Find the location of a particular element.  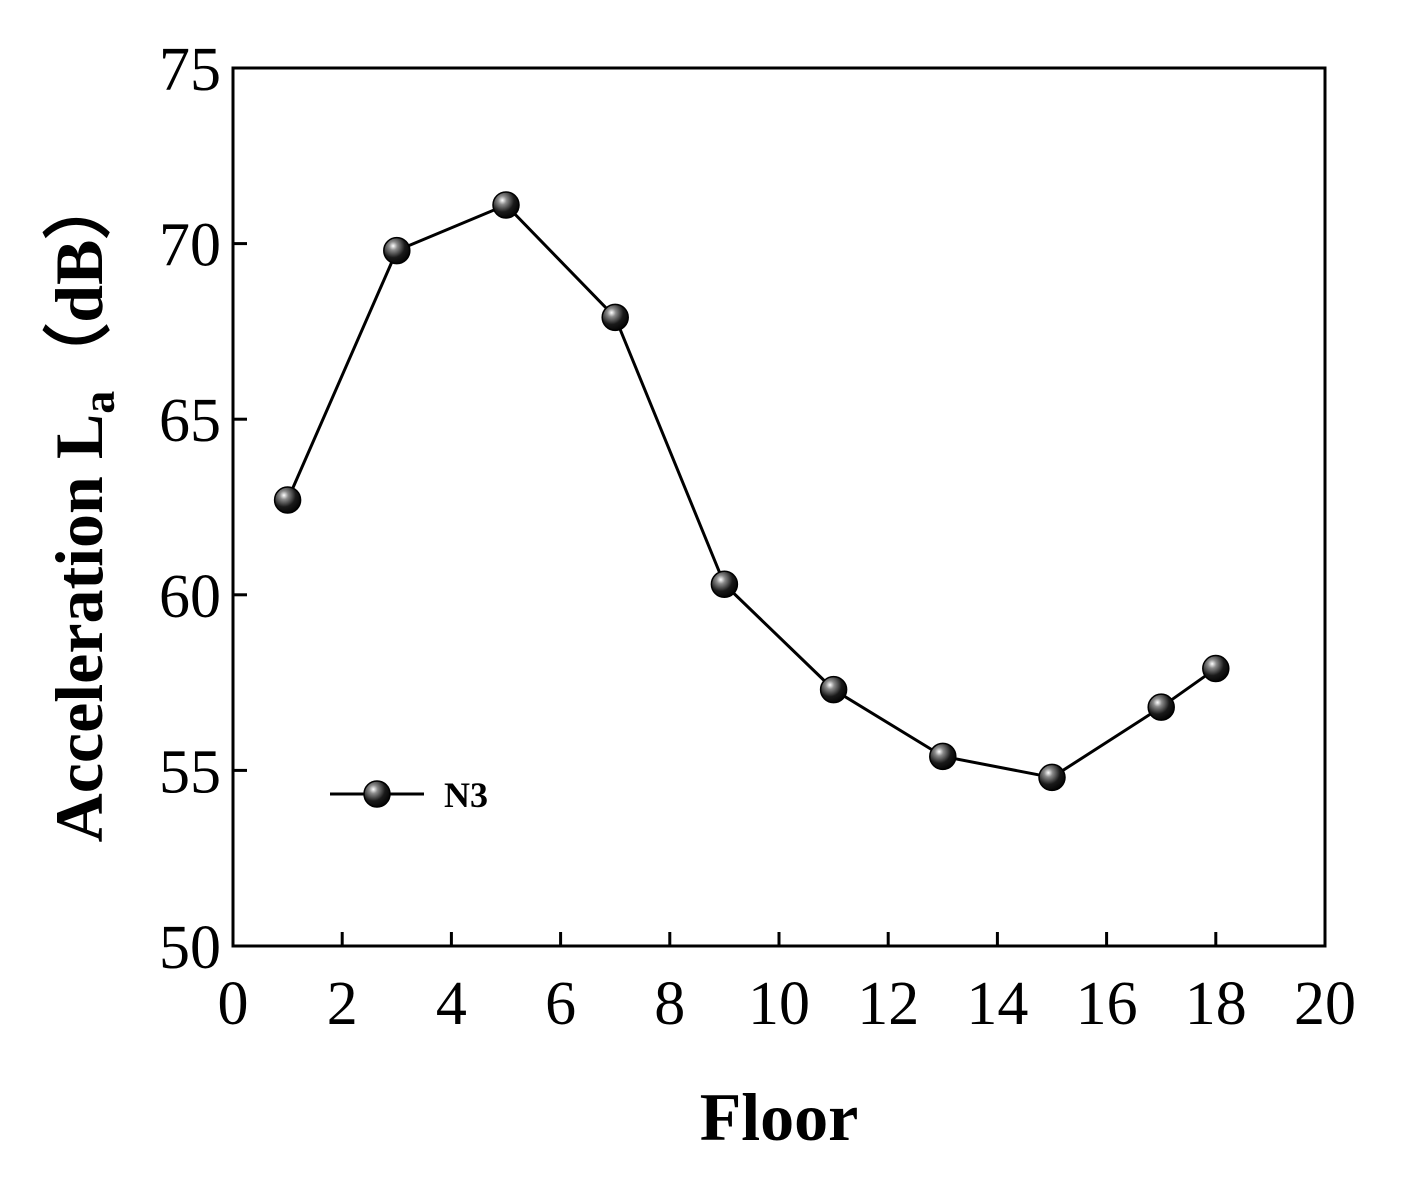

x-tick-label: 18 is located at coordinates (1216, 1004).